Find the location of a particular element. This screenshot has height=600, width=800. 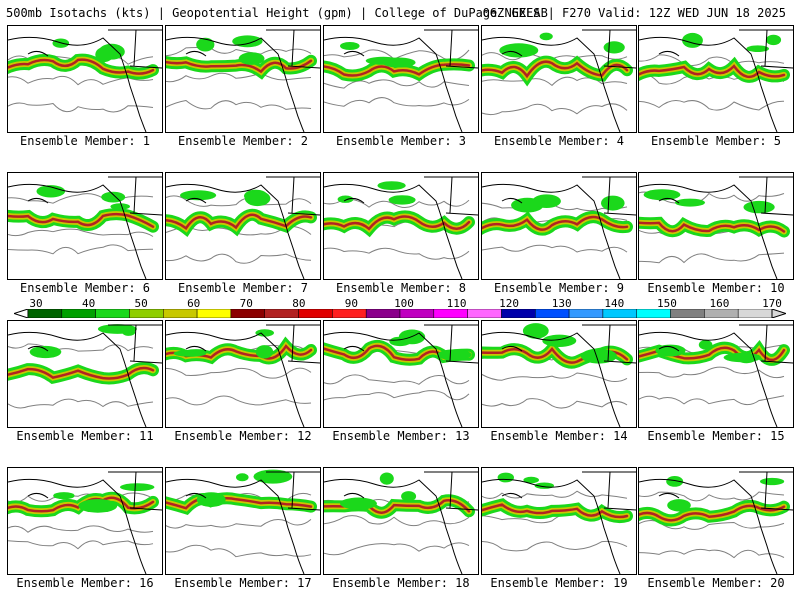

colorbar-tick-label: 30 is located at coordinates (36, 303).